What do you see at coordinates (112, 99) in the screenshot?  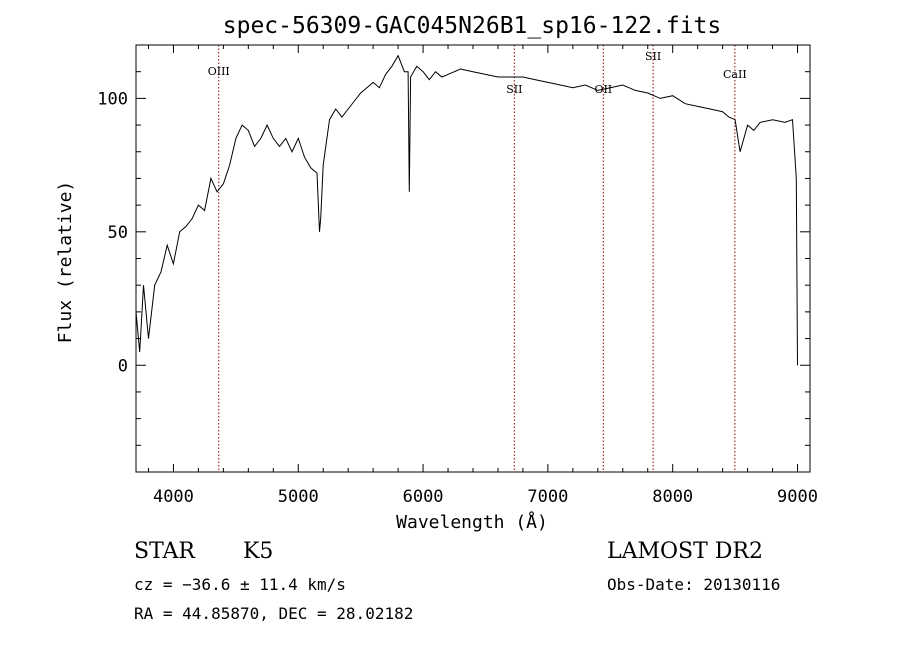 I see `y-tick-label: 100` at bounding box center [112, 99].